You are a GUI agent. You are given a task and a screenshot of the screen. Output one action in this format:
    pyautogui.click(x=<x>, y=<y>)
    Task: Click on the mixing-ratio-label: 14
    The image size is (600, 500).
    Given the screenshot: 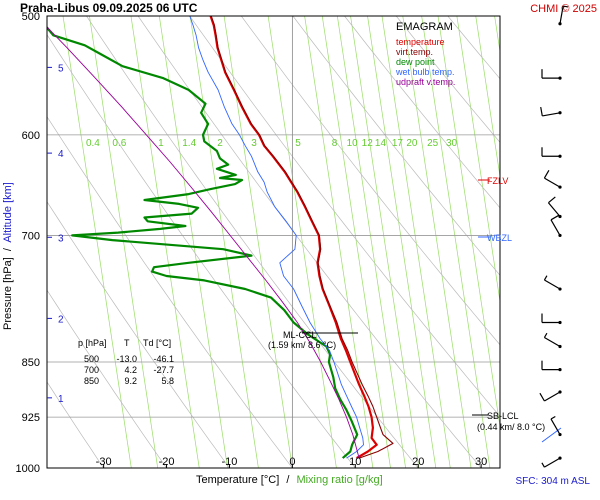 What is the action you would take?
    pyautogui.click(x=381, y=143)
    